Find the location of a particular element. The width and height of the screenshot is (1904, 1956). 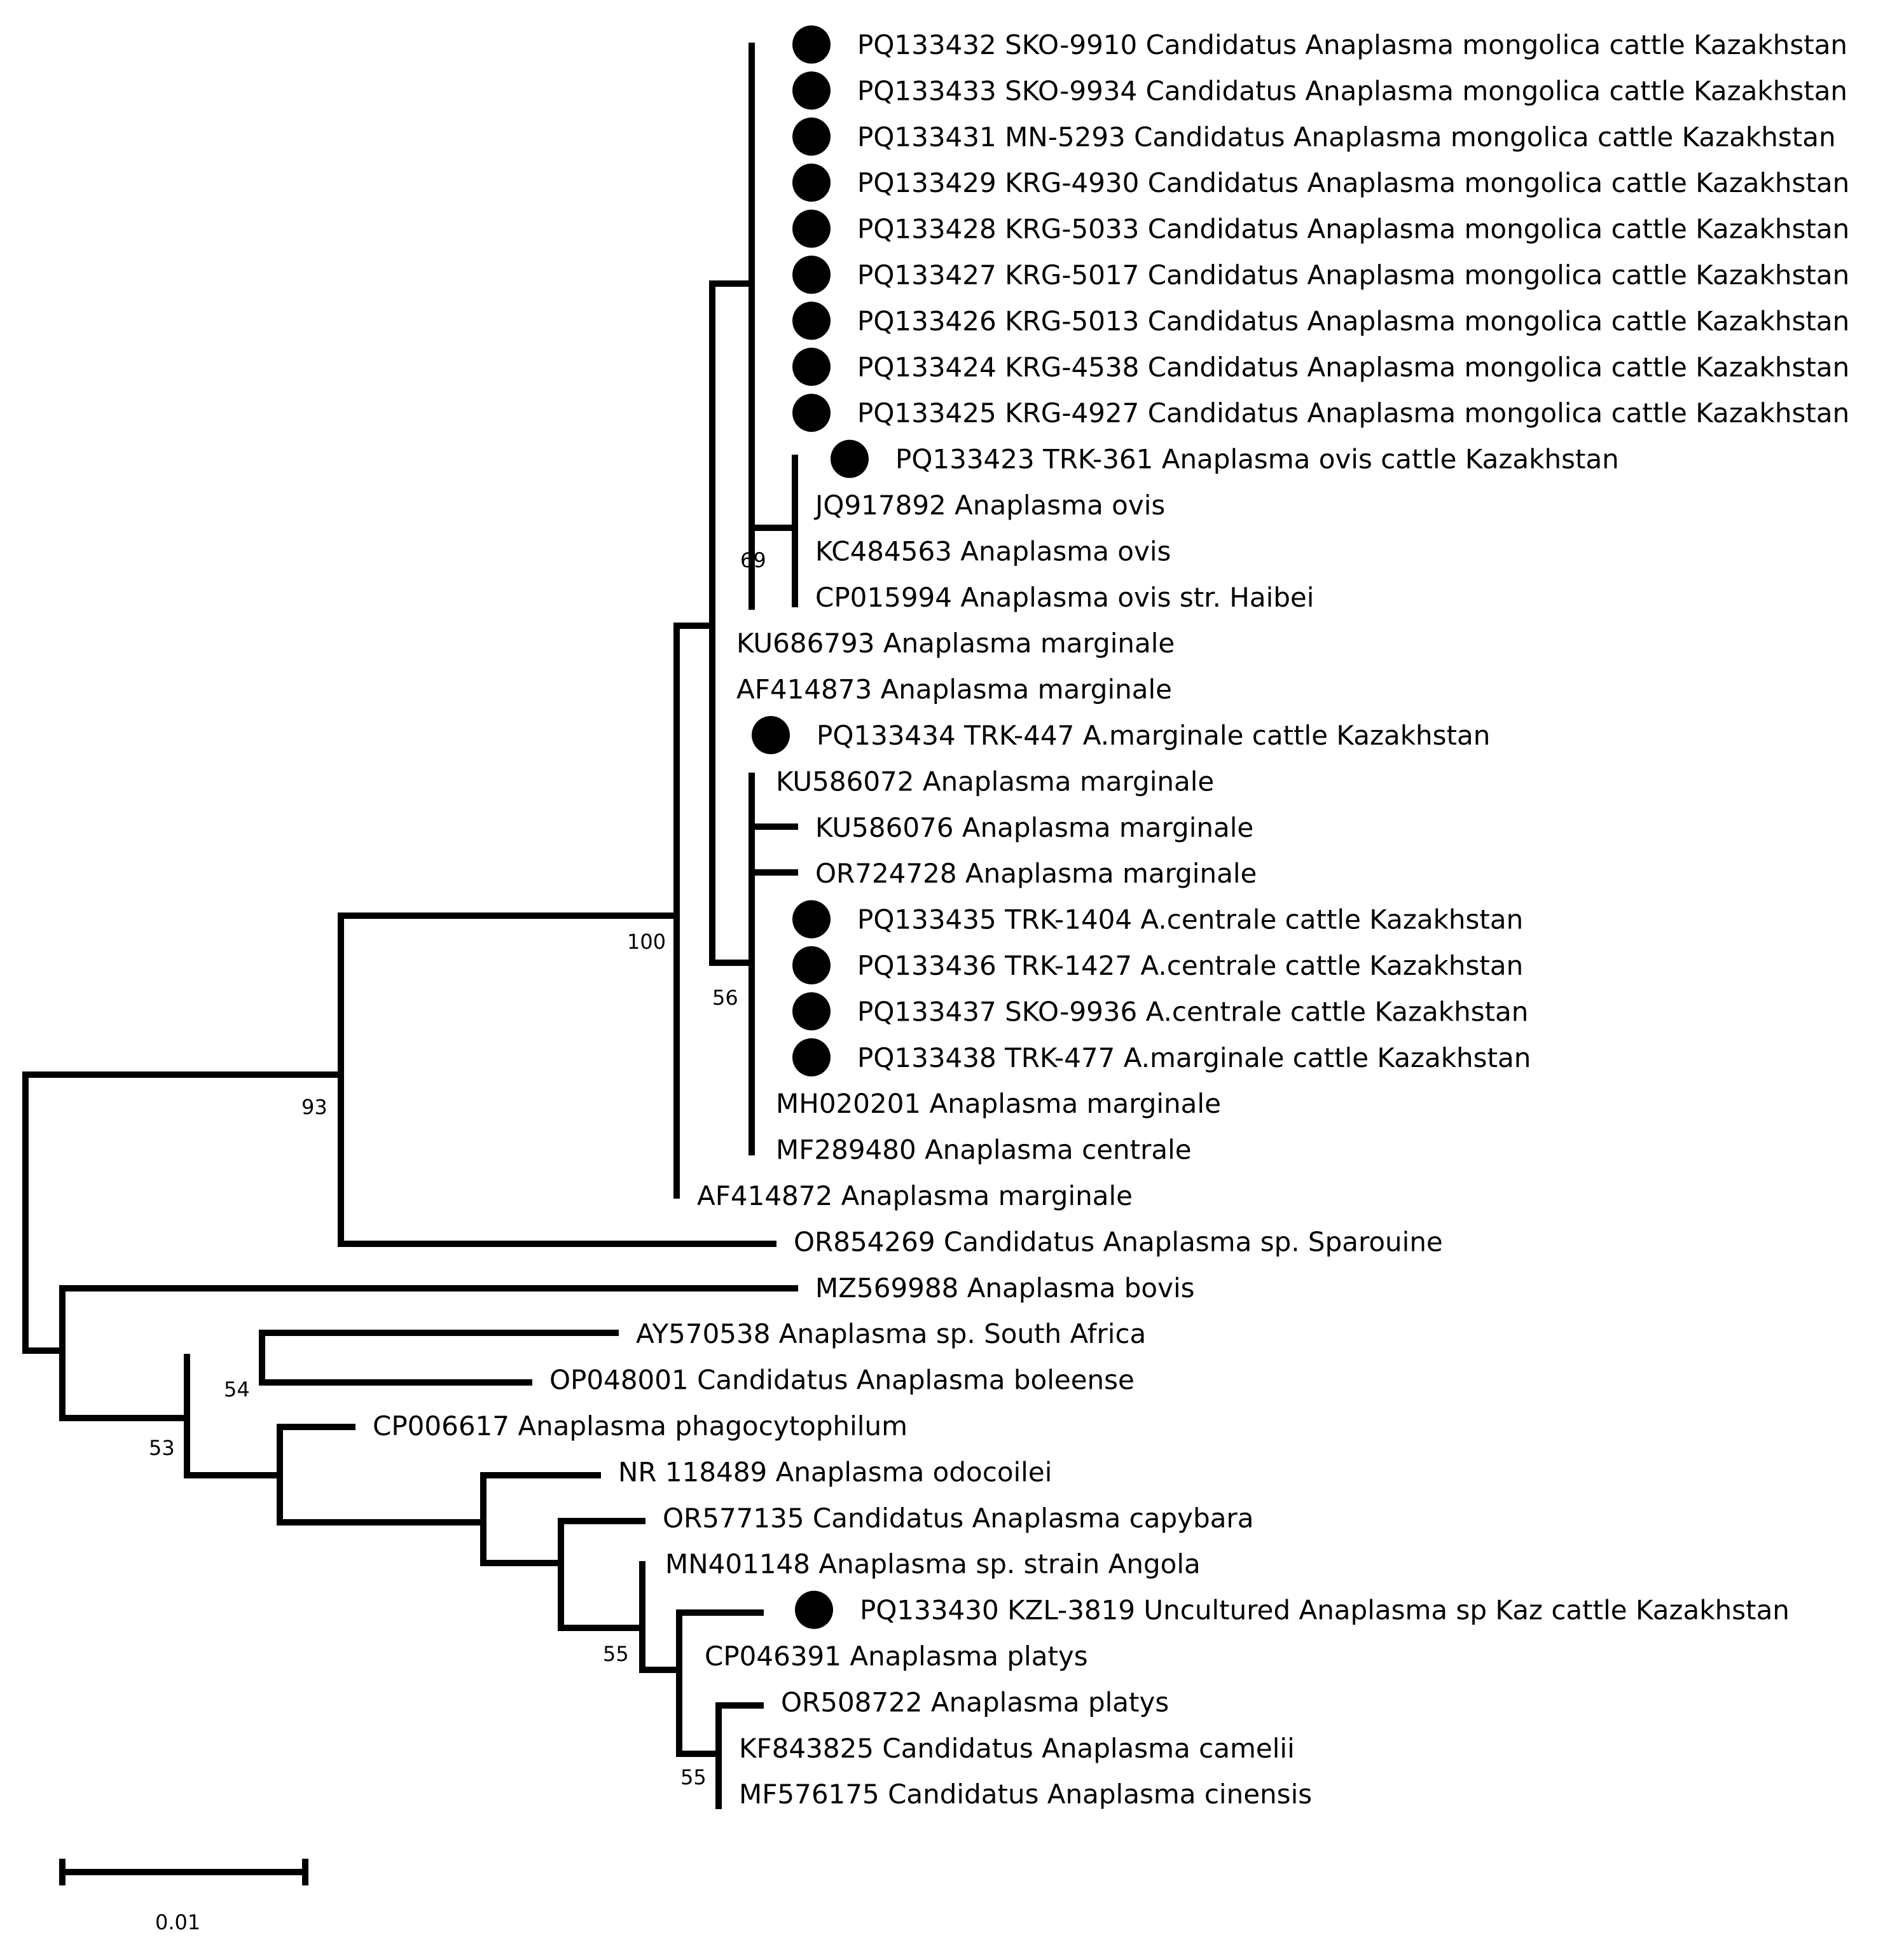

scale-bar-line is located at coordinates (184, 1872).